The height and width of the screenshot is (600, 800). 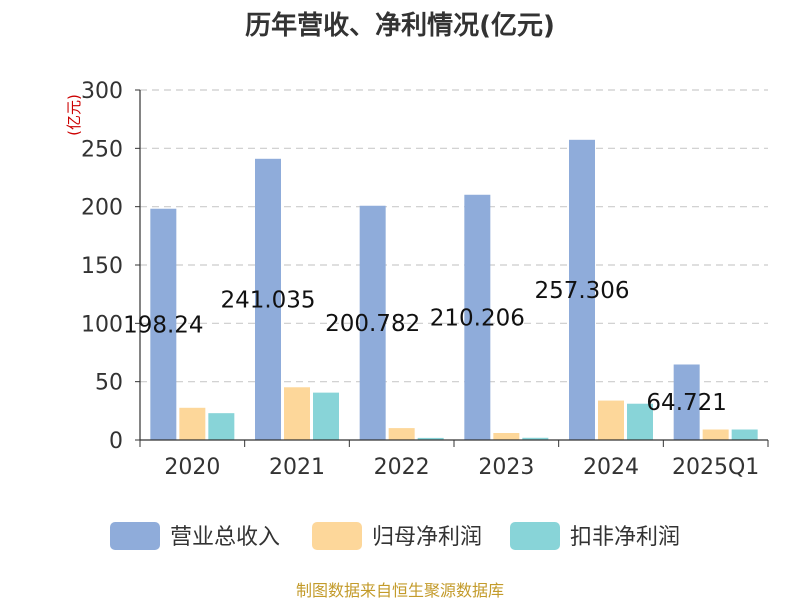 What do you see at coordinates (192, 467) in the screenshot?
I see `x-tick-label: 2020` at bounding box center [192, 467].